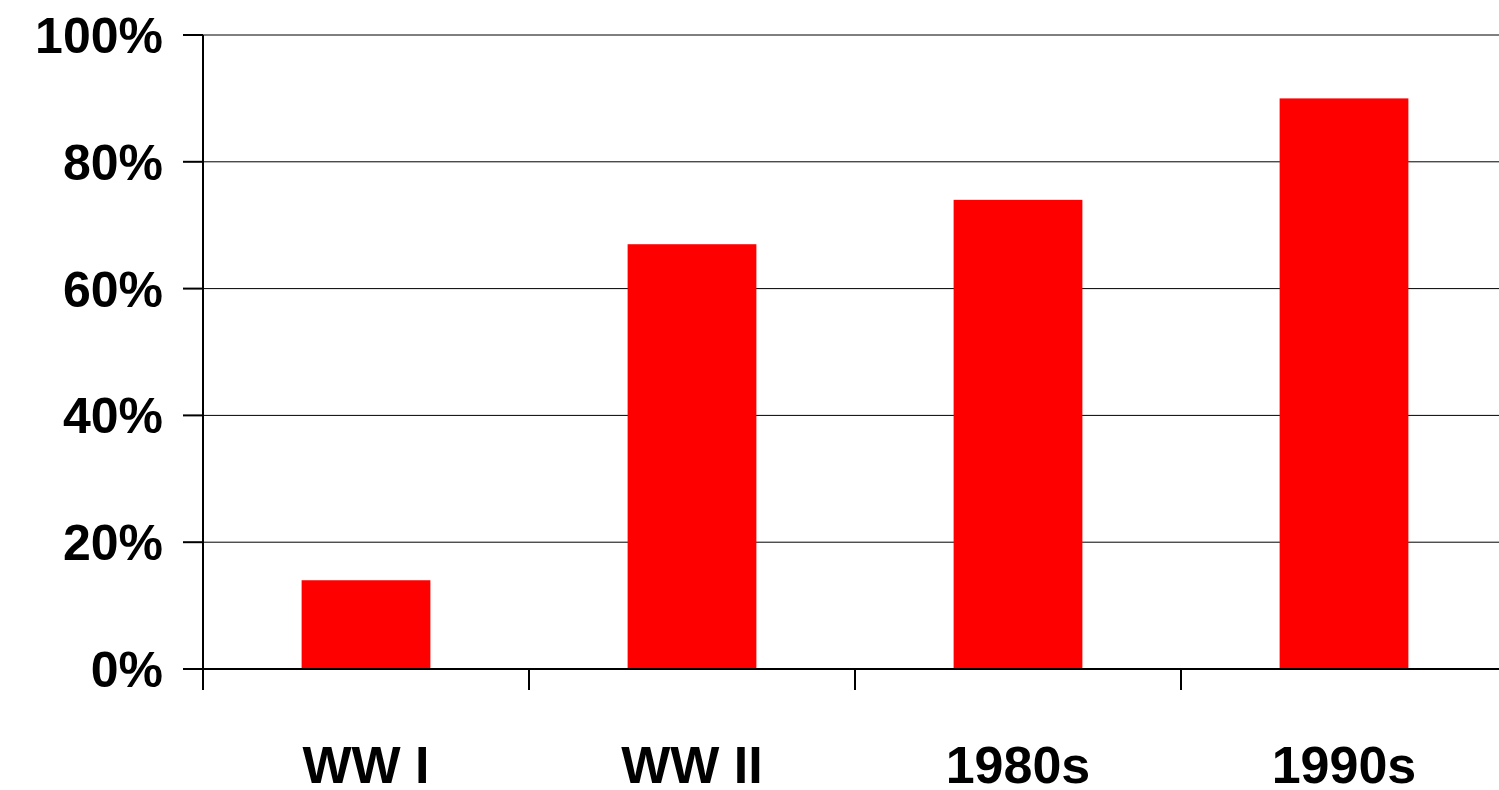  What do you see at coordinates (99, 36) in the screenshot?
I see `y-tick-label: 100%` at bounding box center [99, 36].